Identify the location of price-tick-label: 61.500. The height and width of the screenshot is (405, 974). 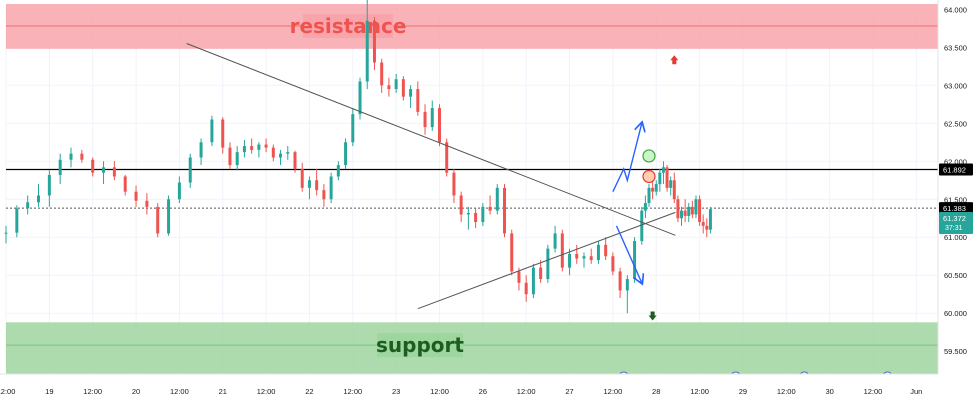
(955, 199).